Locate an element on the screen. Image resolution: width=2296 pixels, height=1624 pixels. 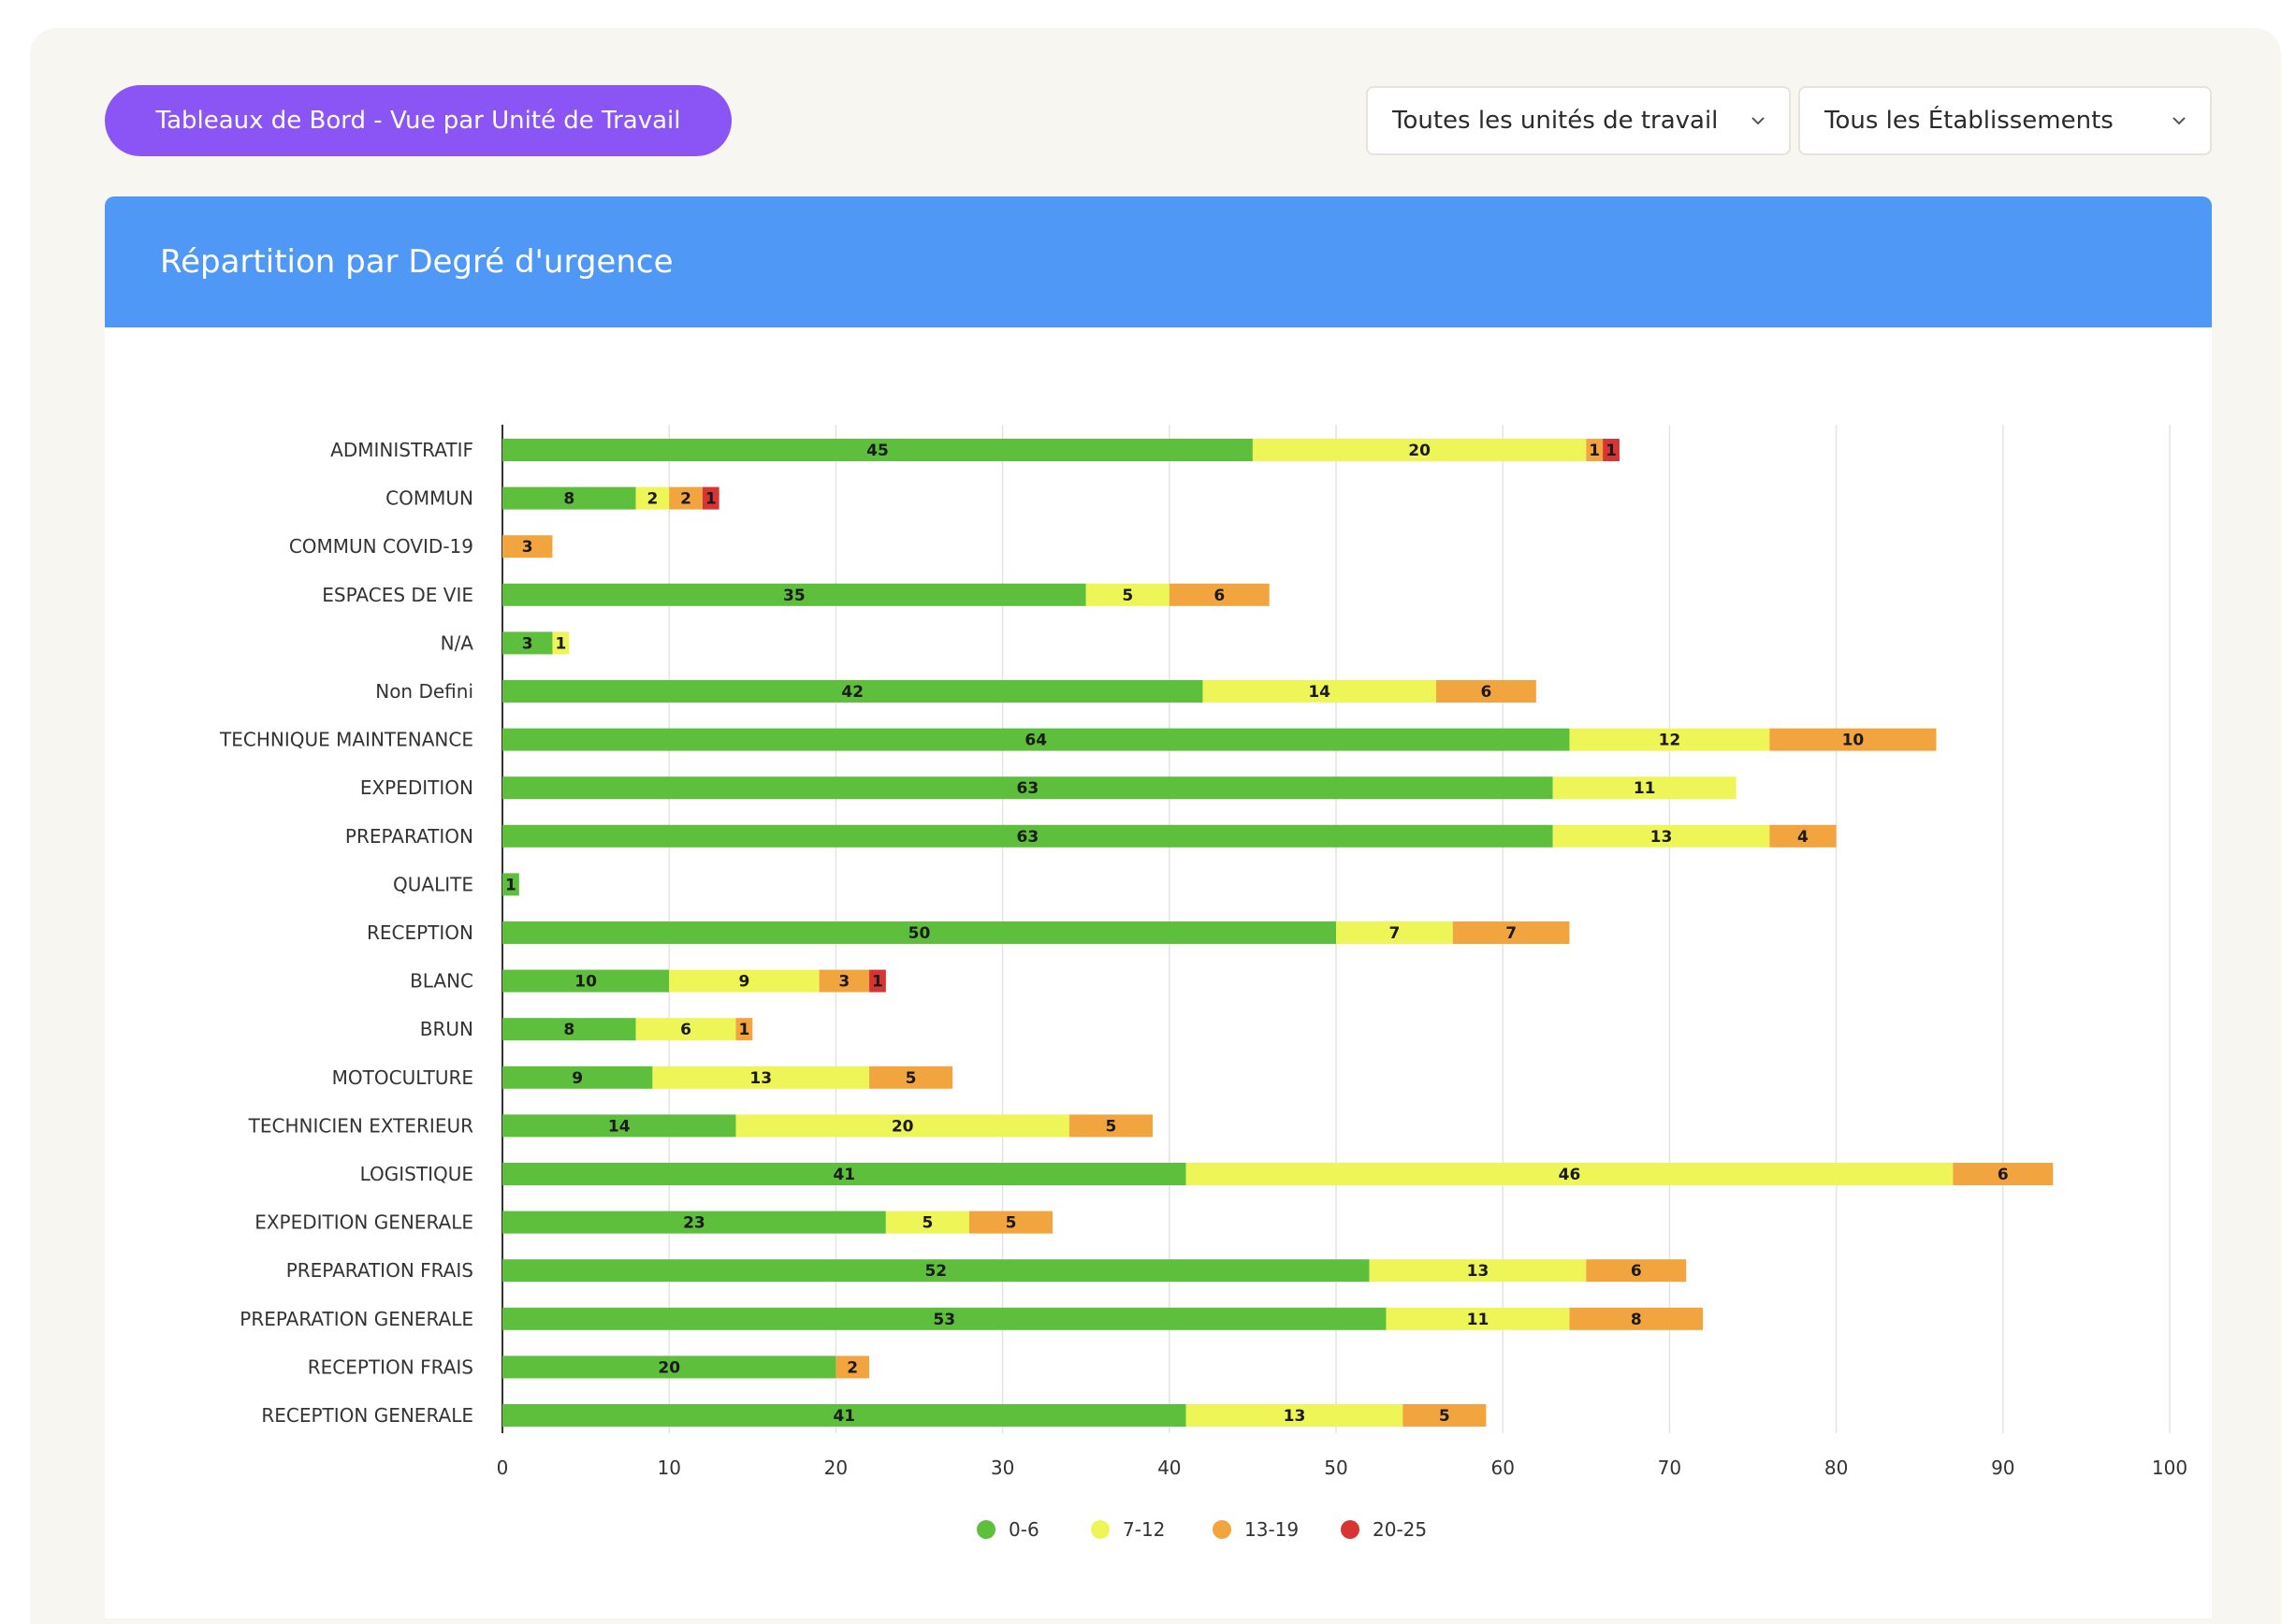
data-label: 50 is located at coordinates (919, 933).